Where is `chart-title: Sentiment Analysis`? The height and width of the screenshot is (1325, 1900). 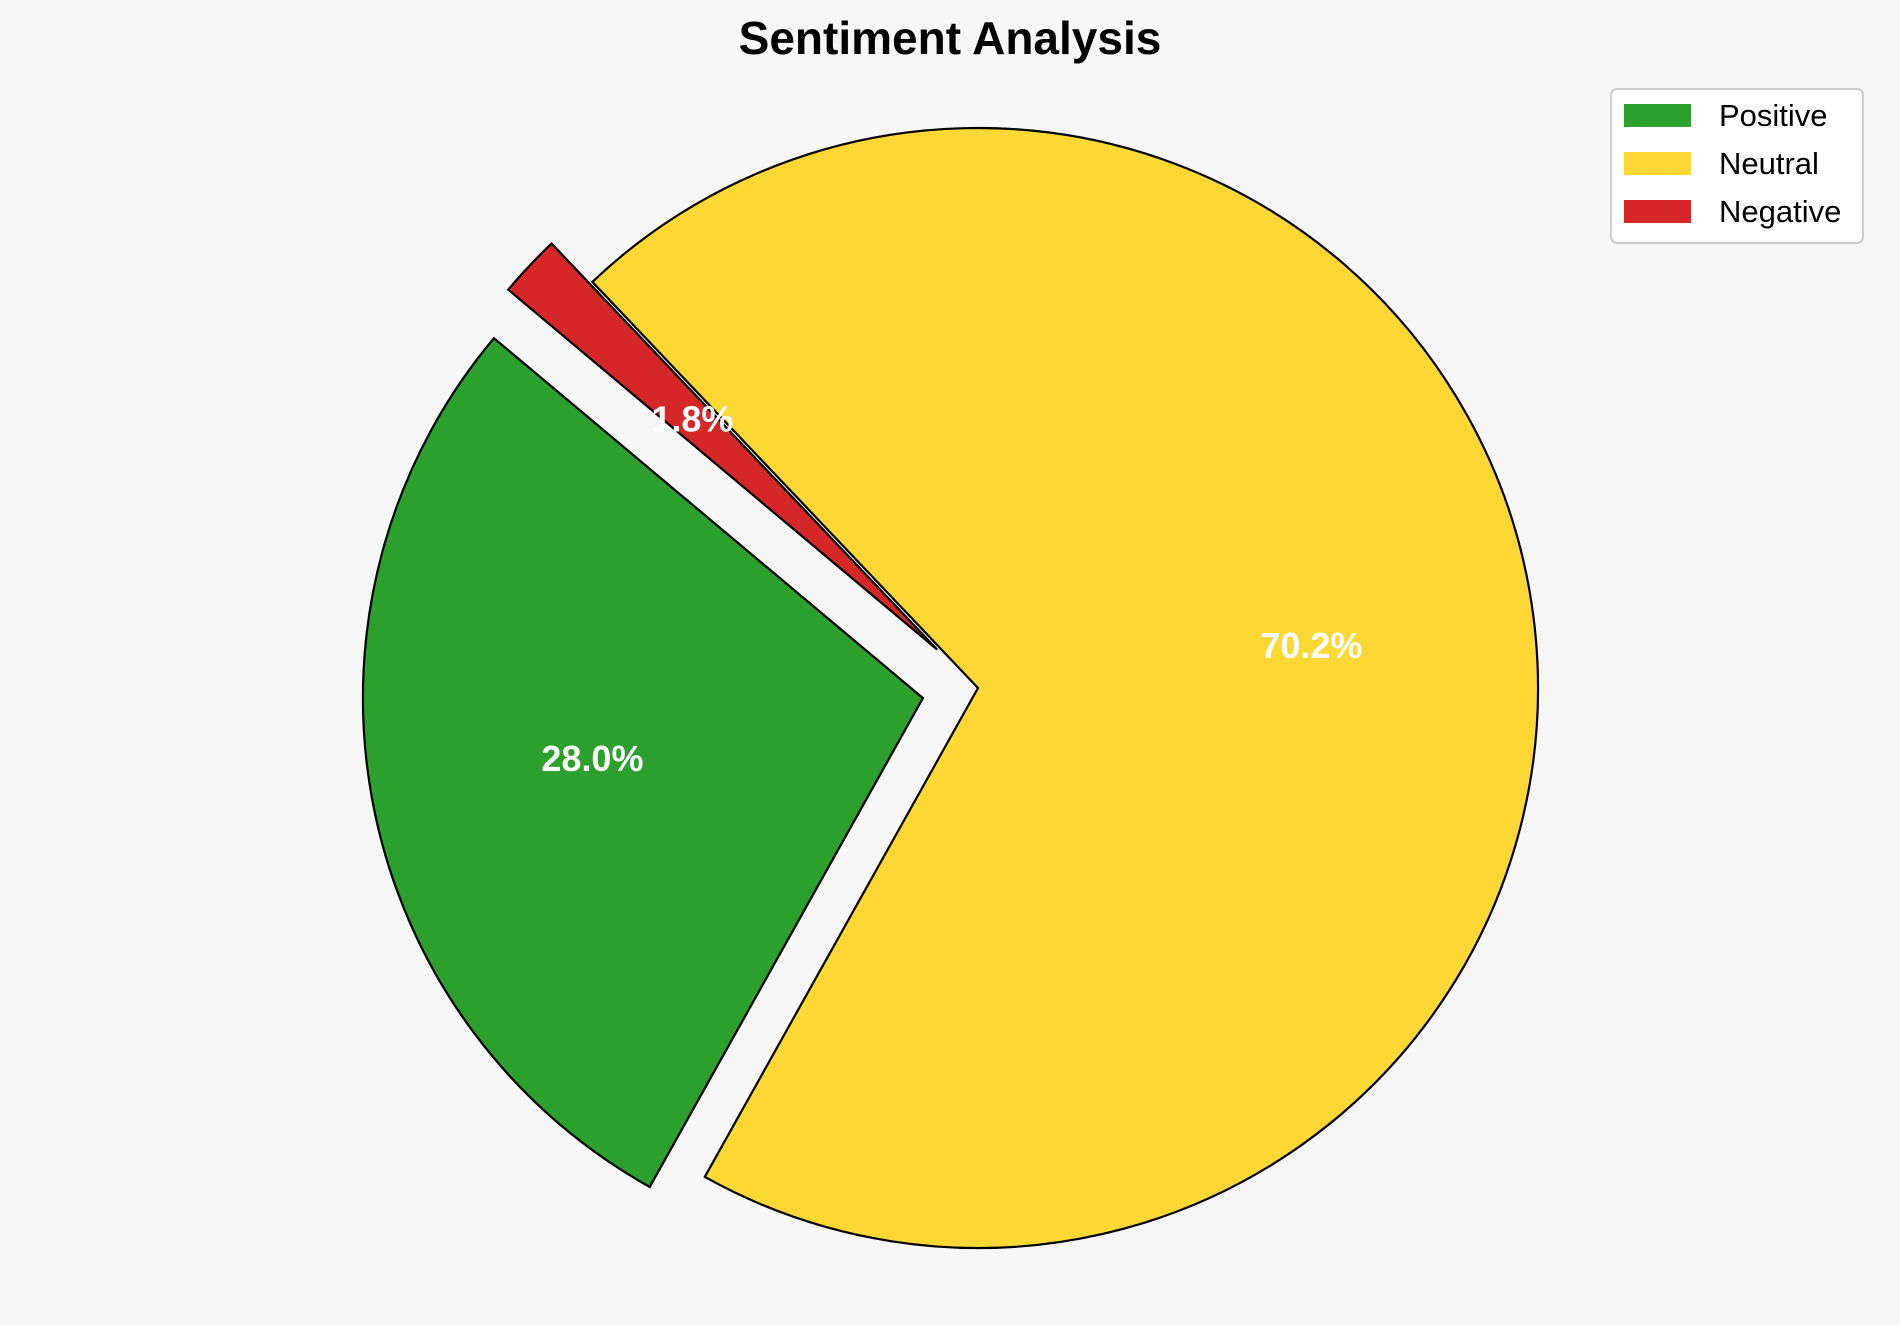
chart-title: Sentiment Analysis is located at coordinates (950, 38).